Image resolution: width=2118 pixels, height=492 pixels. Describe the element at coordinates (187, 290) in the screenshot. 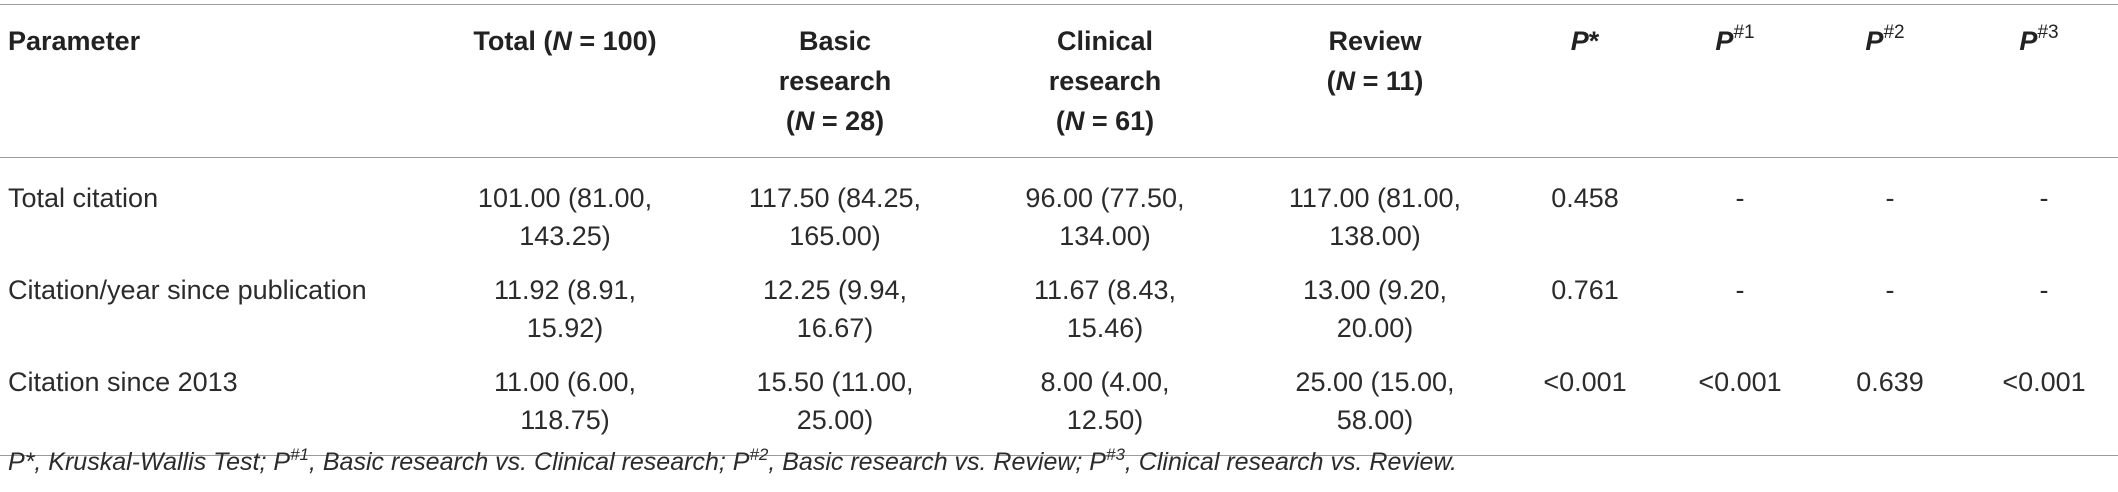

I see `row-label: Citation/year since publication` at that location.